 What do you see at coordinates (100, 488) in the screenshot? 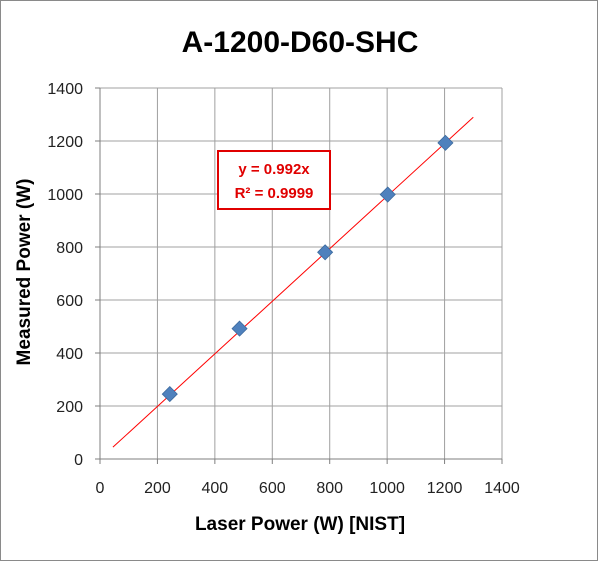
I see `x-tick-label: 0` at bounding box center [100, 488].